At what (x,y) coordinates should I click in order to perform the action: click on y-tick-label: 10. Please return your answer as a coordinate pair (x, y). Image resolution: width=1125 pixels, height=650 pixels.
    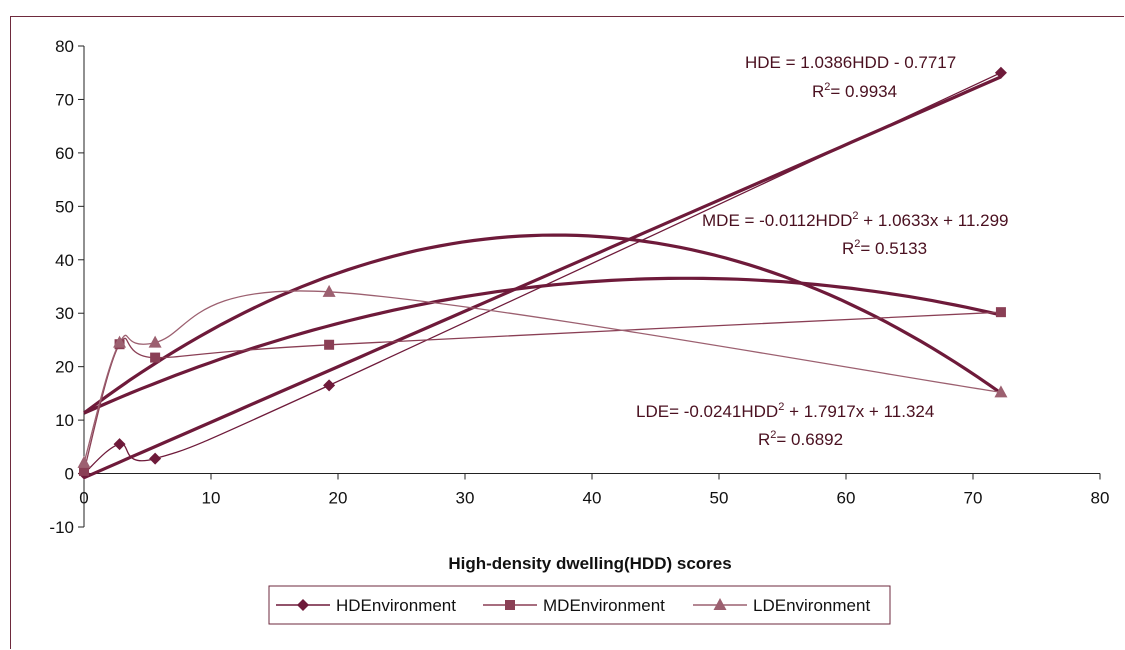
    Looking at the image, I should click on (64, 420).